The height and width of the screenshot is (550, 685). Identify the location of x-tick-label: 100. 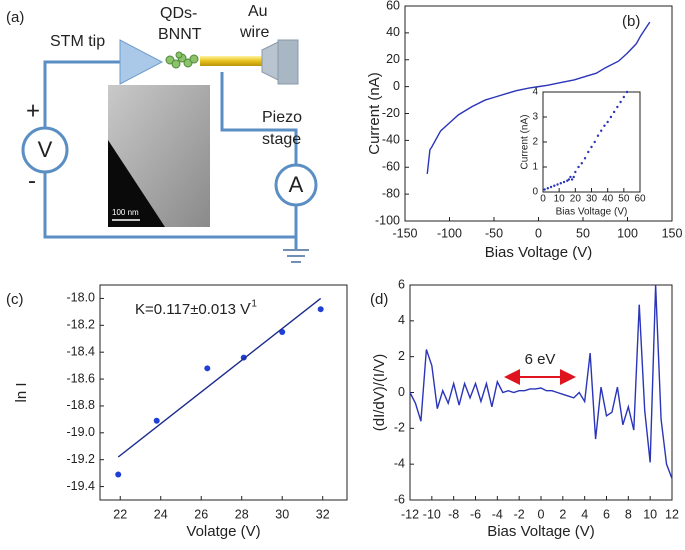
(627, 233).